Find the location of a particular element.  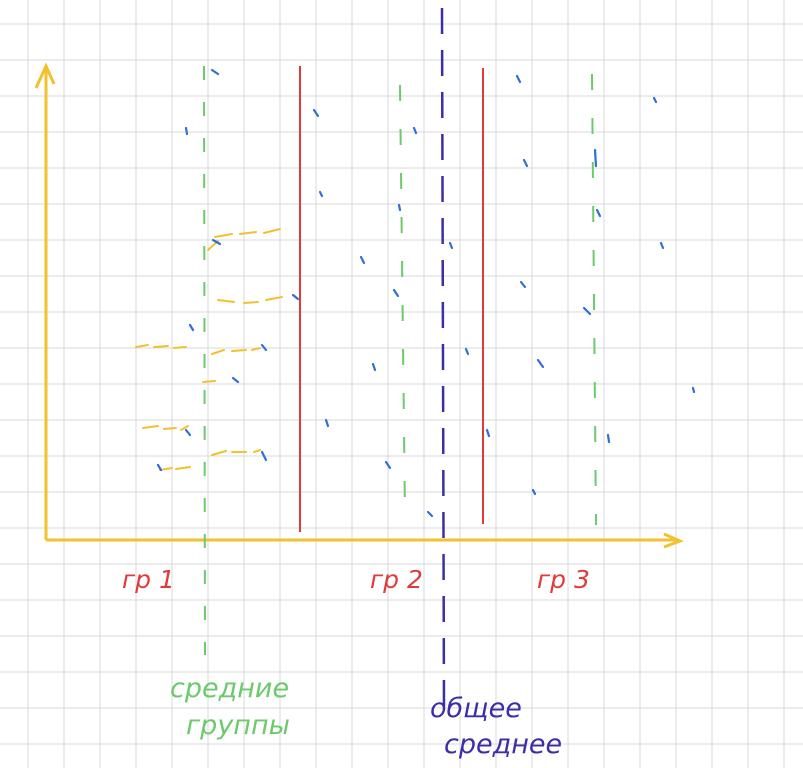

group-label-3: гр 3 is located at coordinates (563, 579).